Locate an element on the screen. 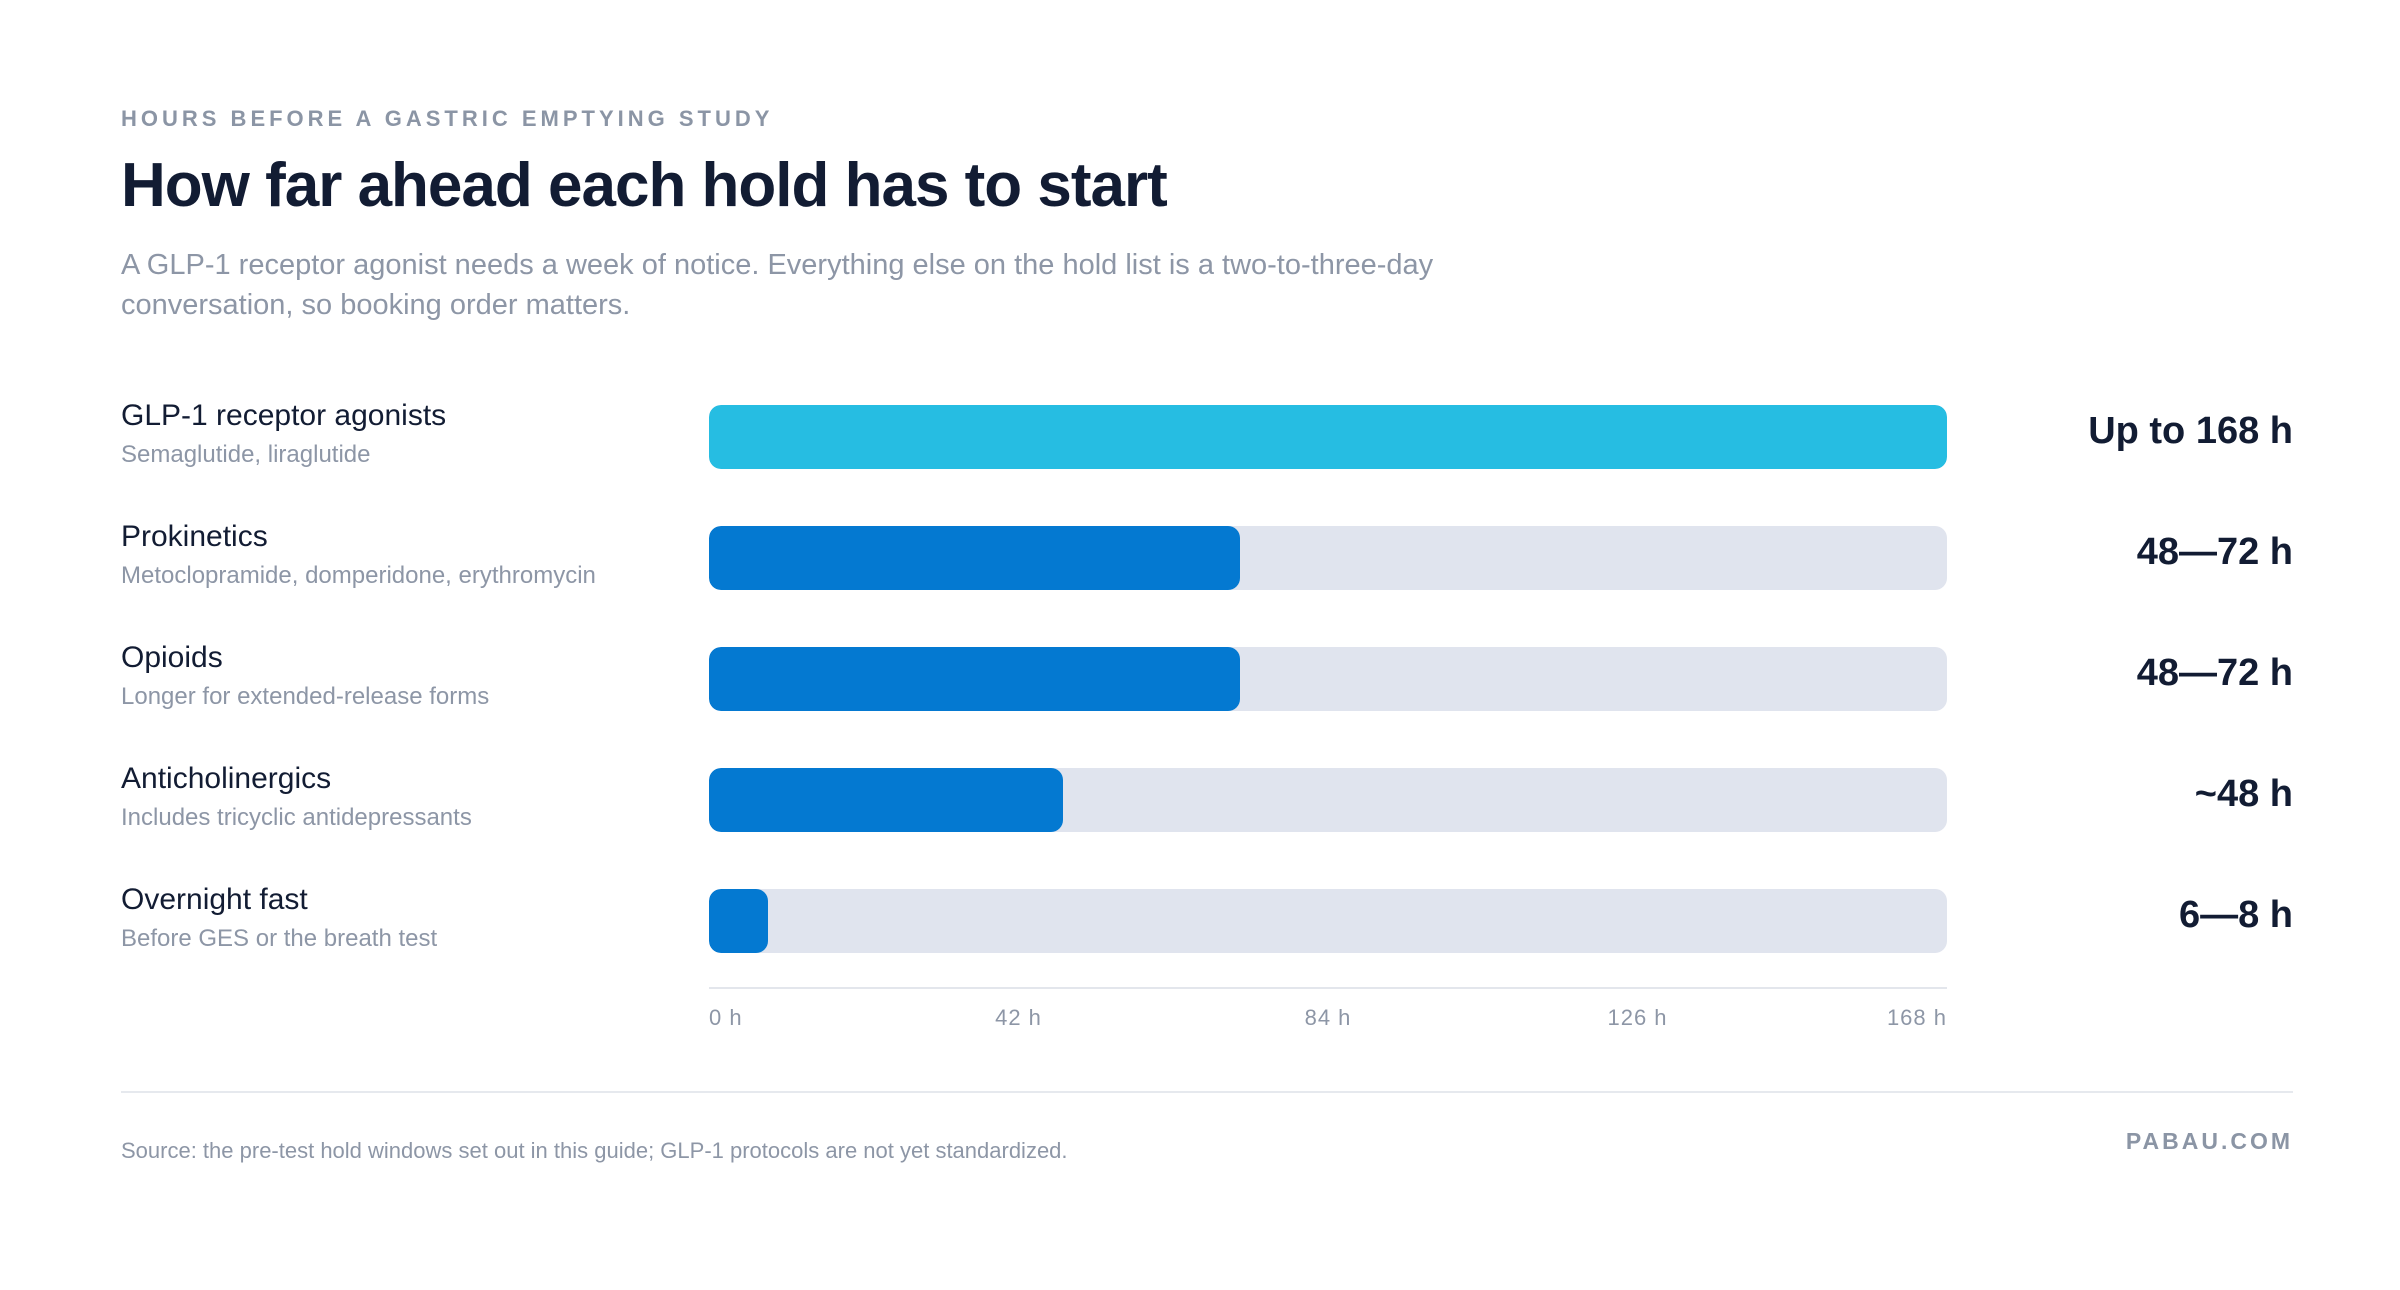 The height and width of the screenshot is (1290, 2400). x-tick-label: 168 h is located at coordinates (1916, 1017).